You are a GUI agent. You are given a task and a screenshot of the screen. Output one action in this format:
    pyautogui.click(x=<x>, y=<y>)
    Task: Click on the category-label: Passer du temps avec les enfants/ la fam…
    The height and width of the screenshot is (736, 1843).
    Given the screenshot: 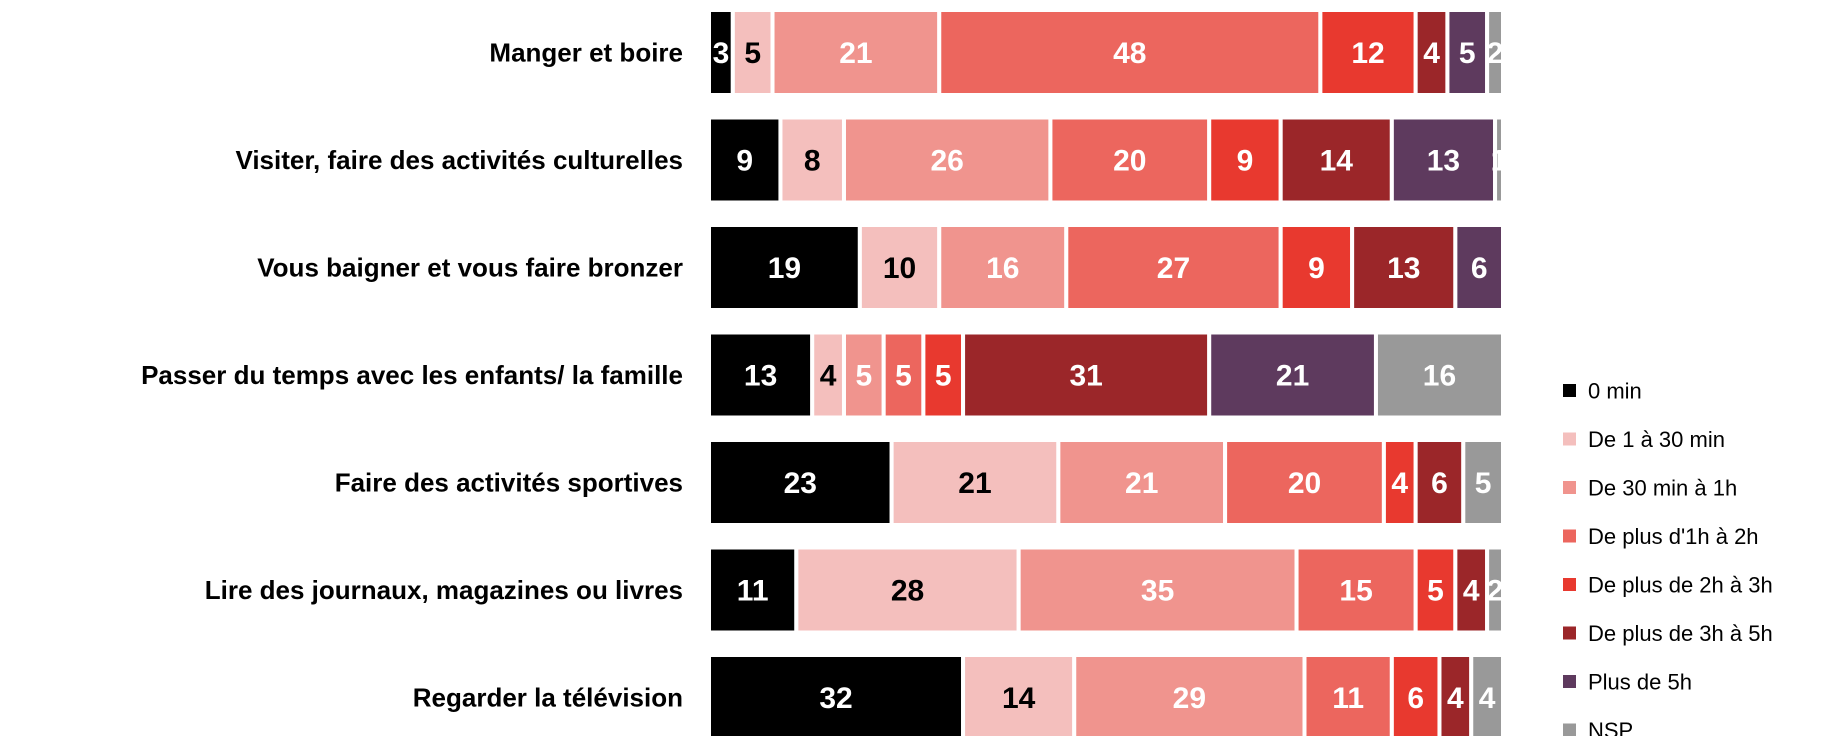 What is the action you would take?
    pyautogui.click(x=412, y=375)
    